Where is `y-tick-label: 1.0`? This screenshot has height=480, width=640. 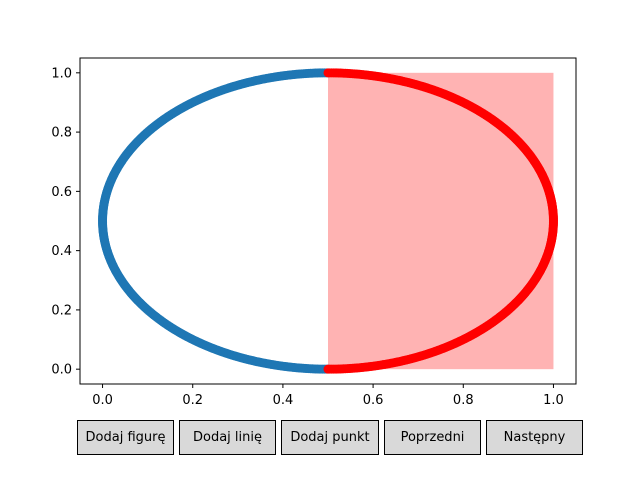 y-tick-label: 1.0 is located at coordinates (61, 73).